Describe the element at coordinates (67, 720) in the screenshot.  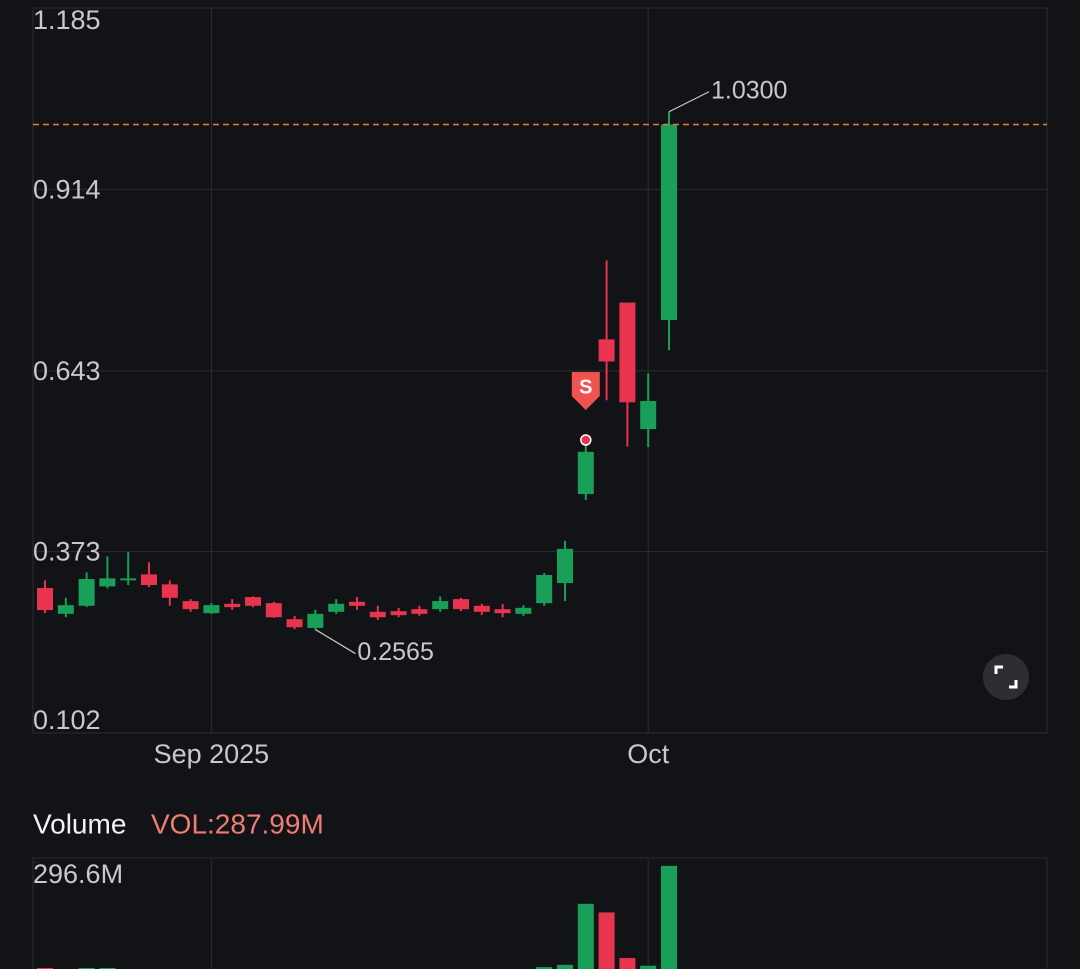
I see `y-tick-label: 0.102` at that location.